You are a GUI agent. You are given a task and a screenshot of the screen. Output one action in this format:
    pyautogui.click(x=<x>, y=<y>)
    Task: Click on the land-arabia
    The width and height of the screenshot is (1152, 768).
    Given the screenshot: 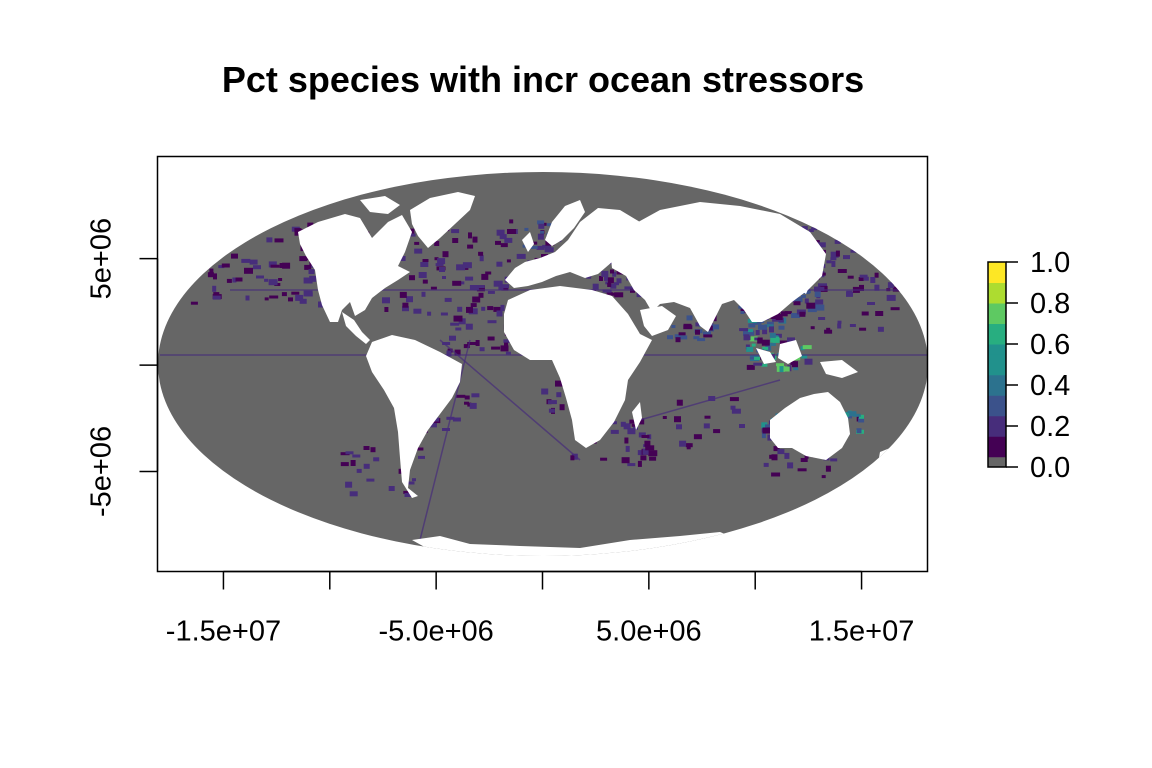 What is the action you would take?
    pyautogui.click(x=658, y=321)
    